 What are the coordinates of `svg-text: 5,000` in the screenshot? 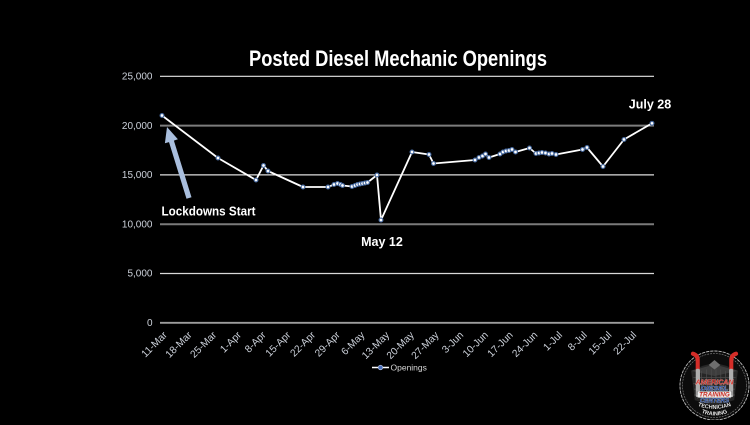 It's located at (139, 274).